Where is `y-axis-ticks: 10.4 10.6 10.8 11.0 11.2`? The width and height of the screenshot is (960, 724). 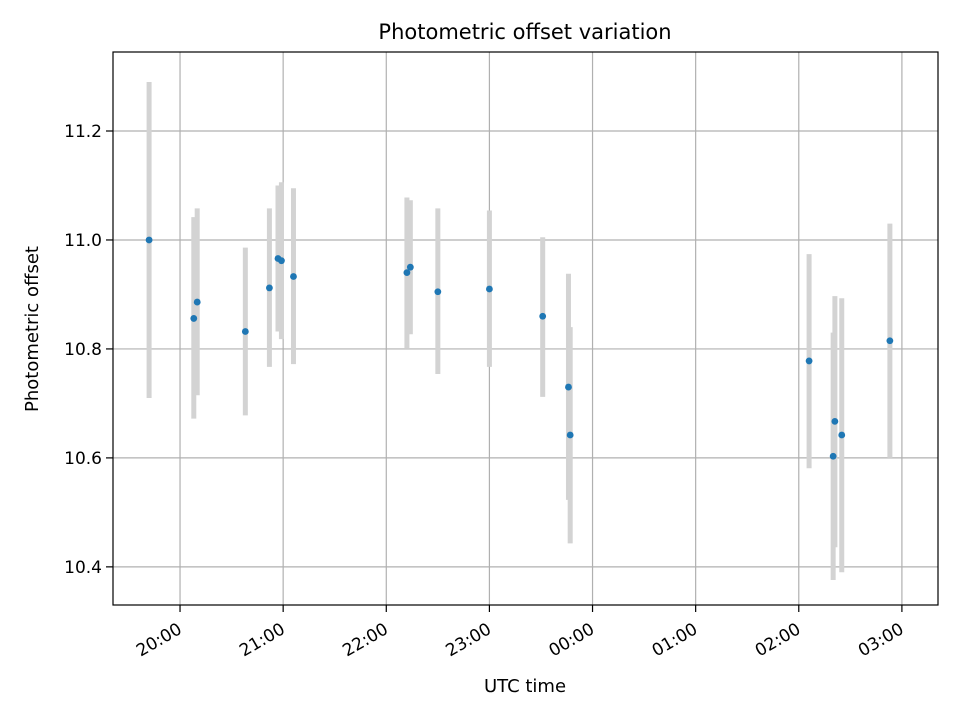 y-axis-ticks: 10.4 10.6 10.8 11.0 11.2 is located at coordinates (88, 350).